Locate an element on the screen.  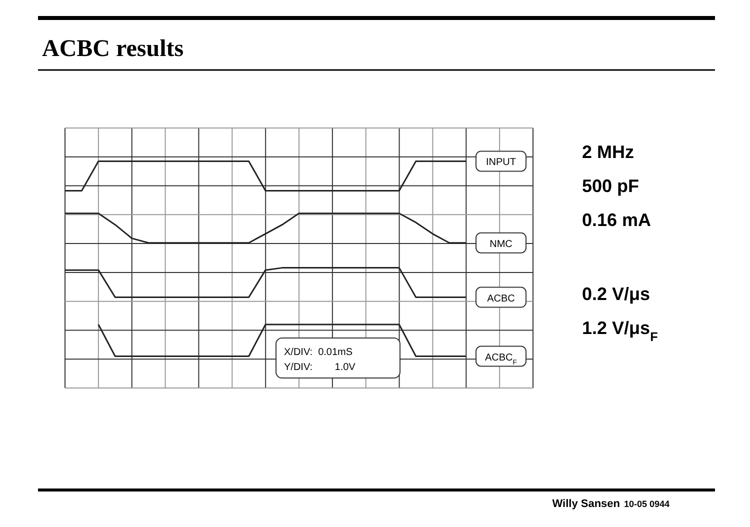
text: ACBC is located at coordinates (501, 298).